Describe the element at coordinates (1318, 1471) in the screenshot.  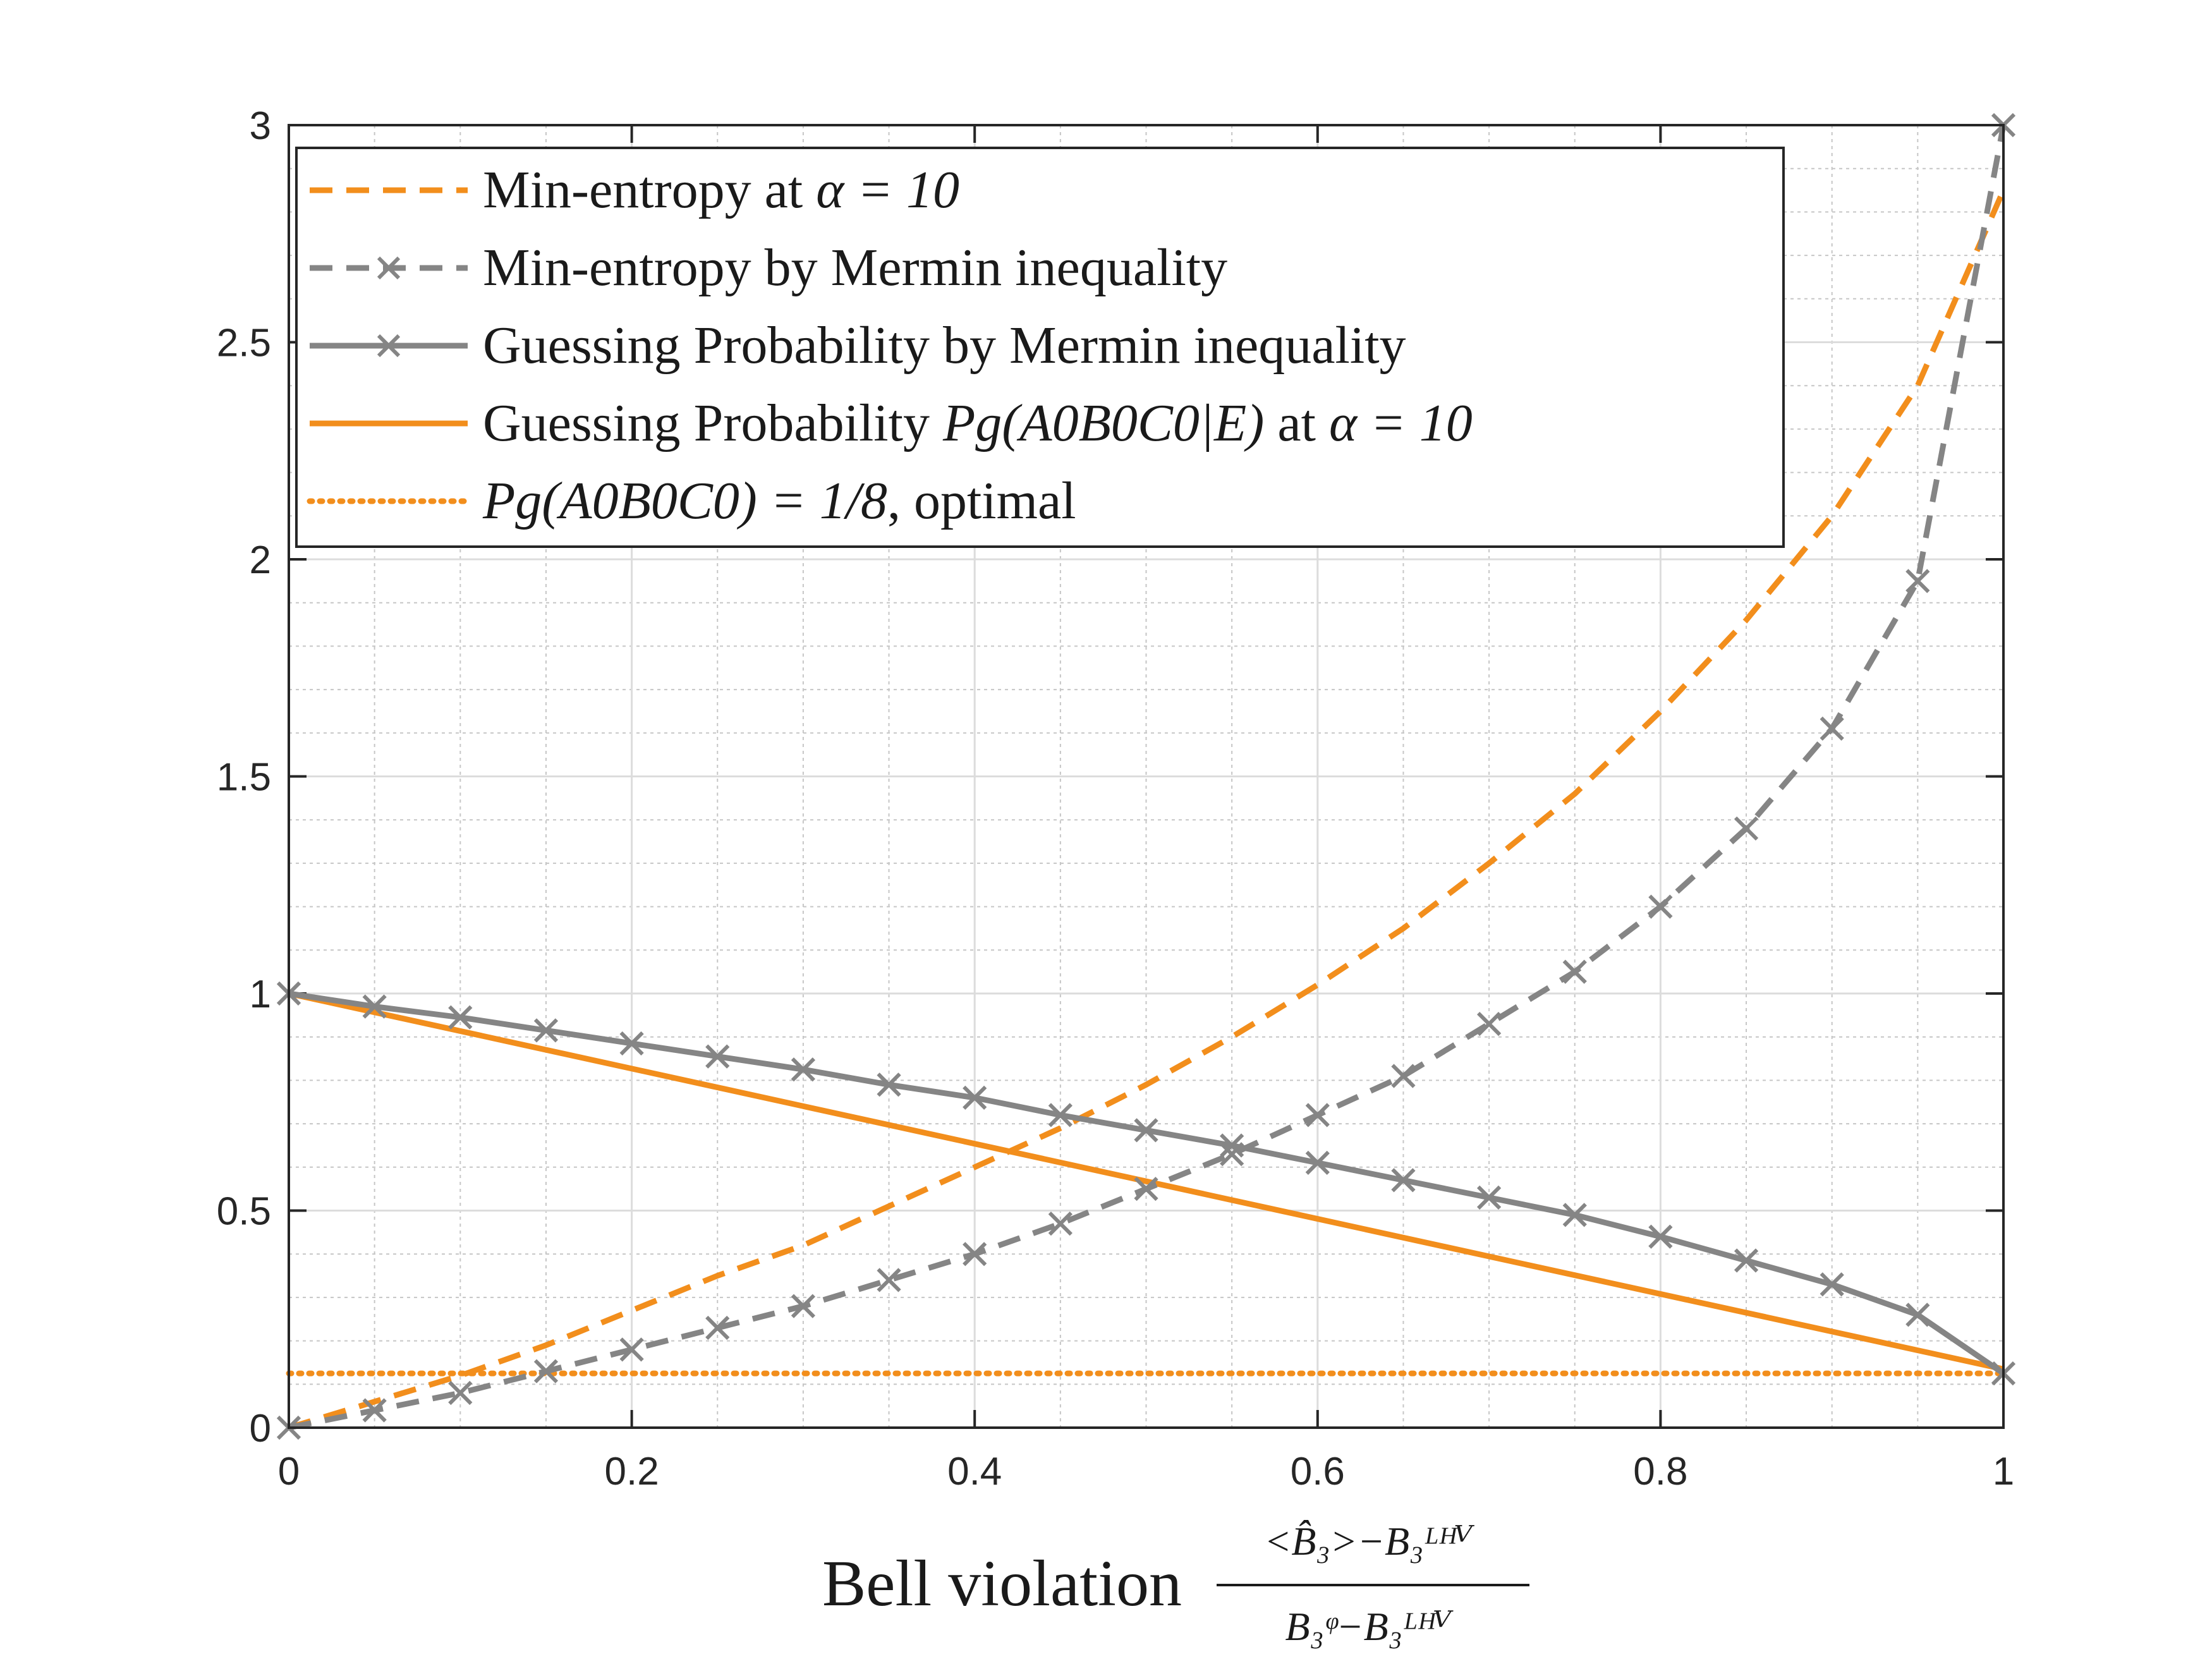
I see `x-tick-label: 0.6` at that location.